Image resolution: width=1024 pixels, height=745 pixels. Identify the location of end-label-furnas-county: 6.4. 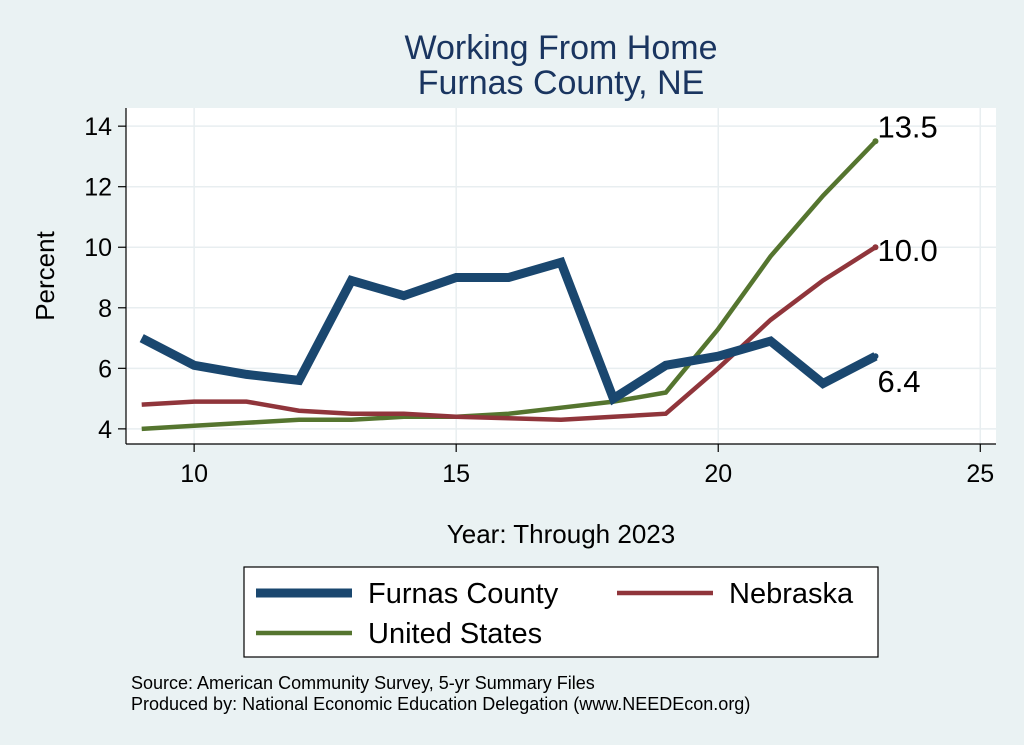
(898, 381).